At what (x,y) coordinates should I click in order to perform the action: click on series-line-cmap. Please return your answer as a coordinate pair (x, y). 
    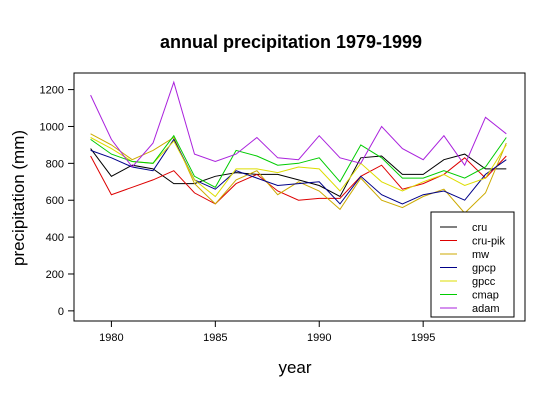
    Looking at the image, I should click on (298, 161).